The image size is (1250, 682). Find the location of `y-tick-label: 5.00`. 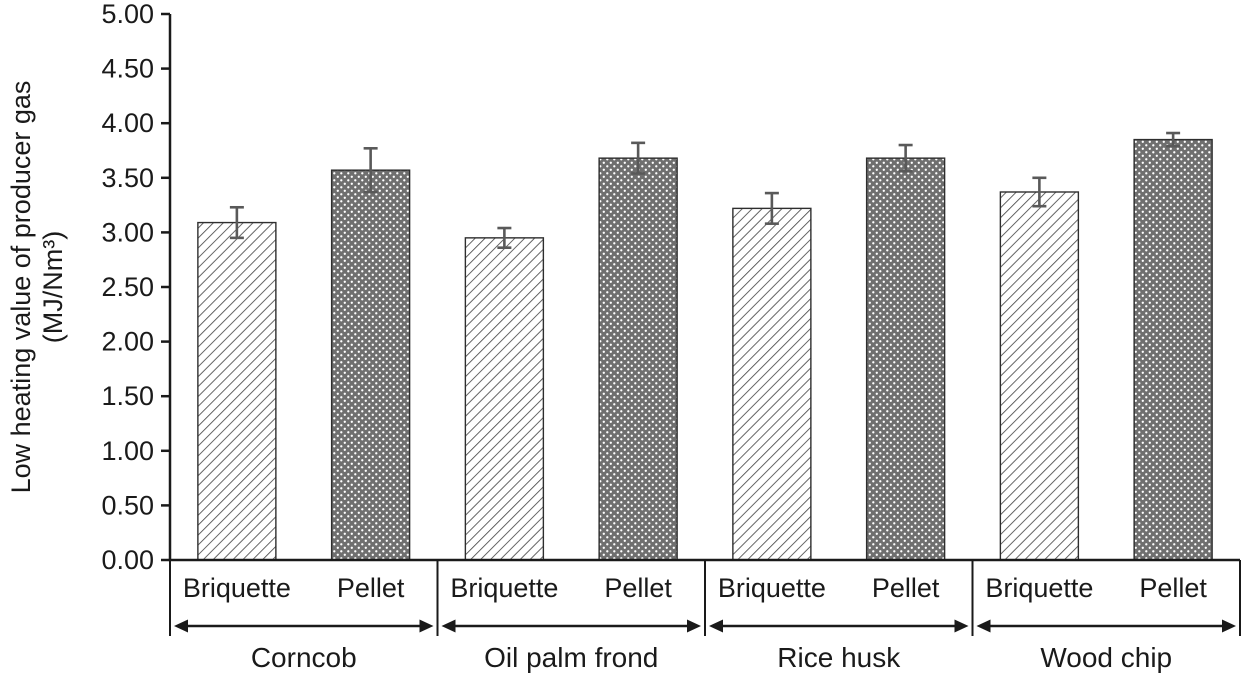

y-tick-label: 5.00 is located at coordinates (127, 14).